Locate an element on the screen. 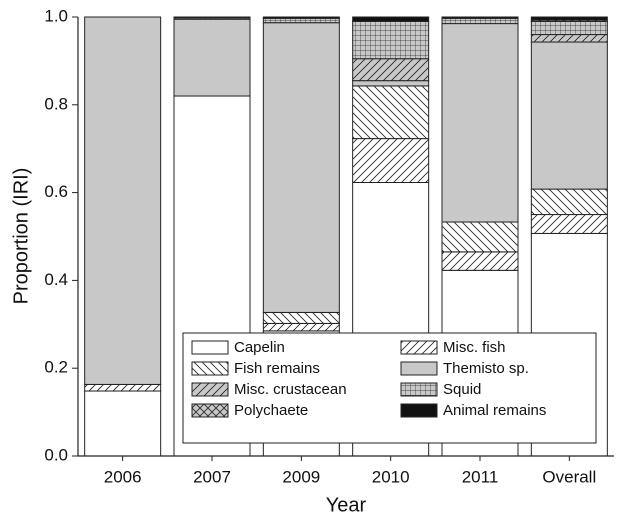 The width and height of the screenshot is (617, 517). legend-label: Misc. fish is located at coordinates (474, 347).